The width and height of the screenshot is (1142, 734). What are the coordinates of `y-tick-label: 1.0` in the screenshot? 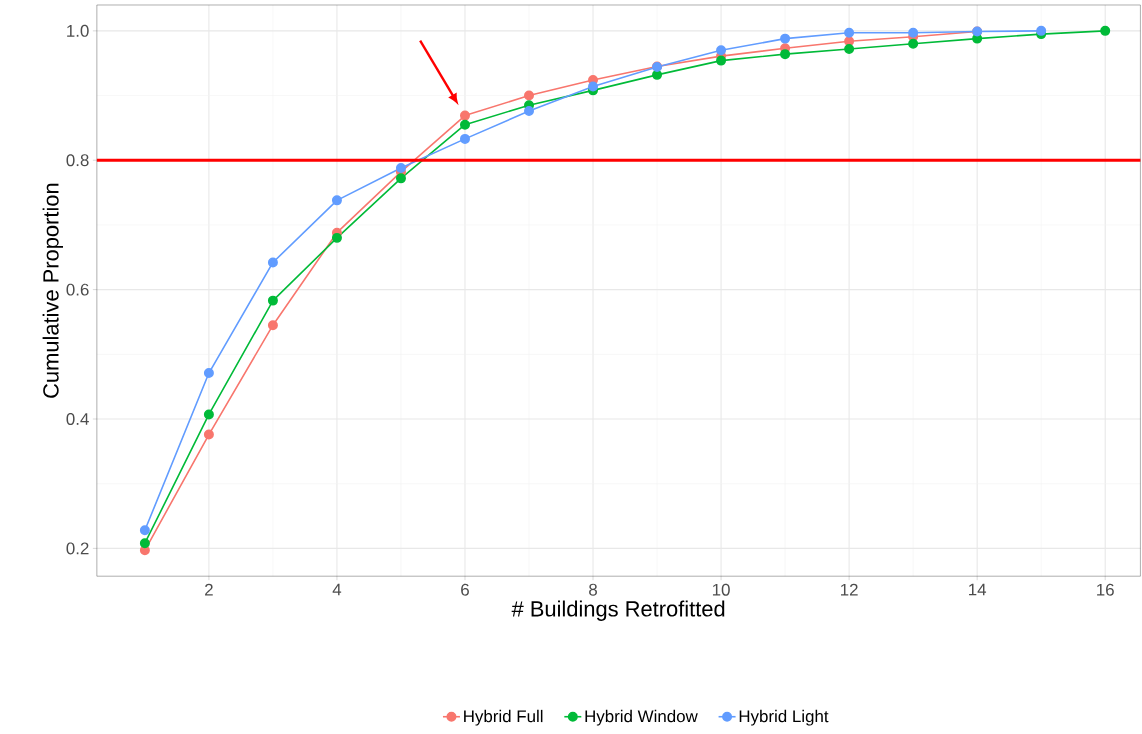 It's located at (78, 30).